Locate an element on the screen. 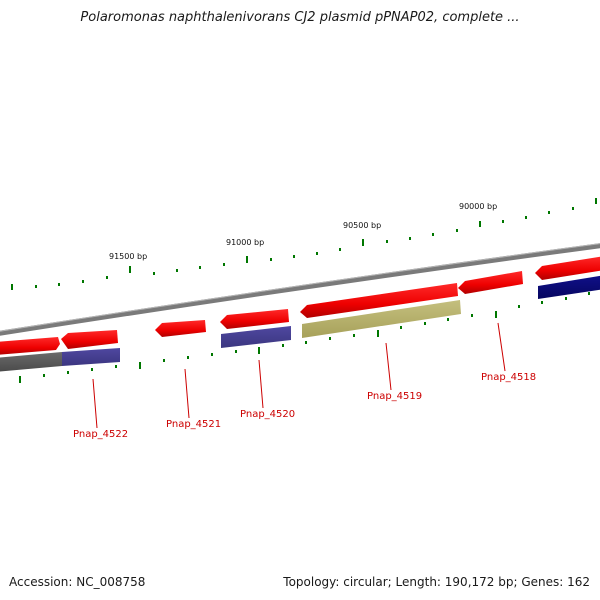  ruler-outer: 91500 bp 91000 bp 90500 bp 90000 bp is located at coordinates (304, 244).